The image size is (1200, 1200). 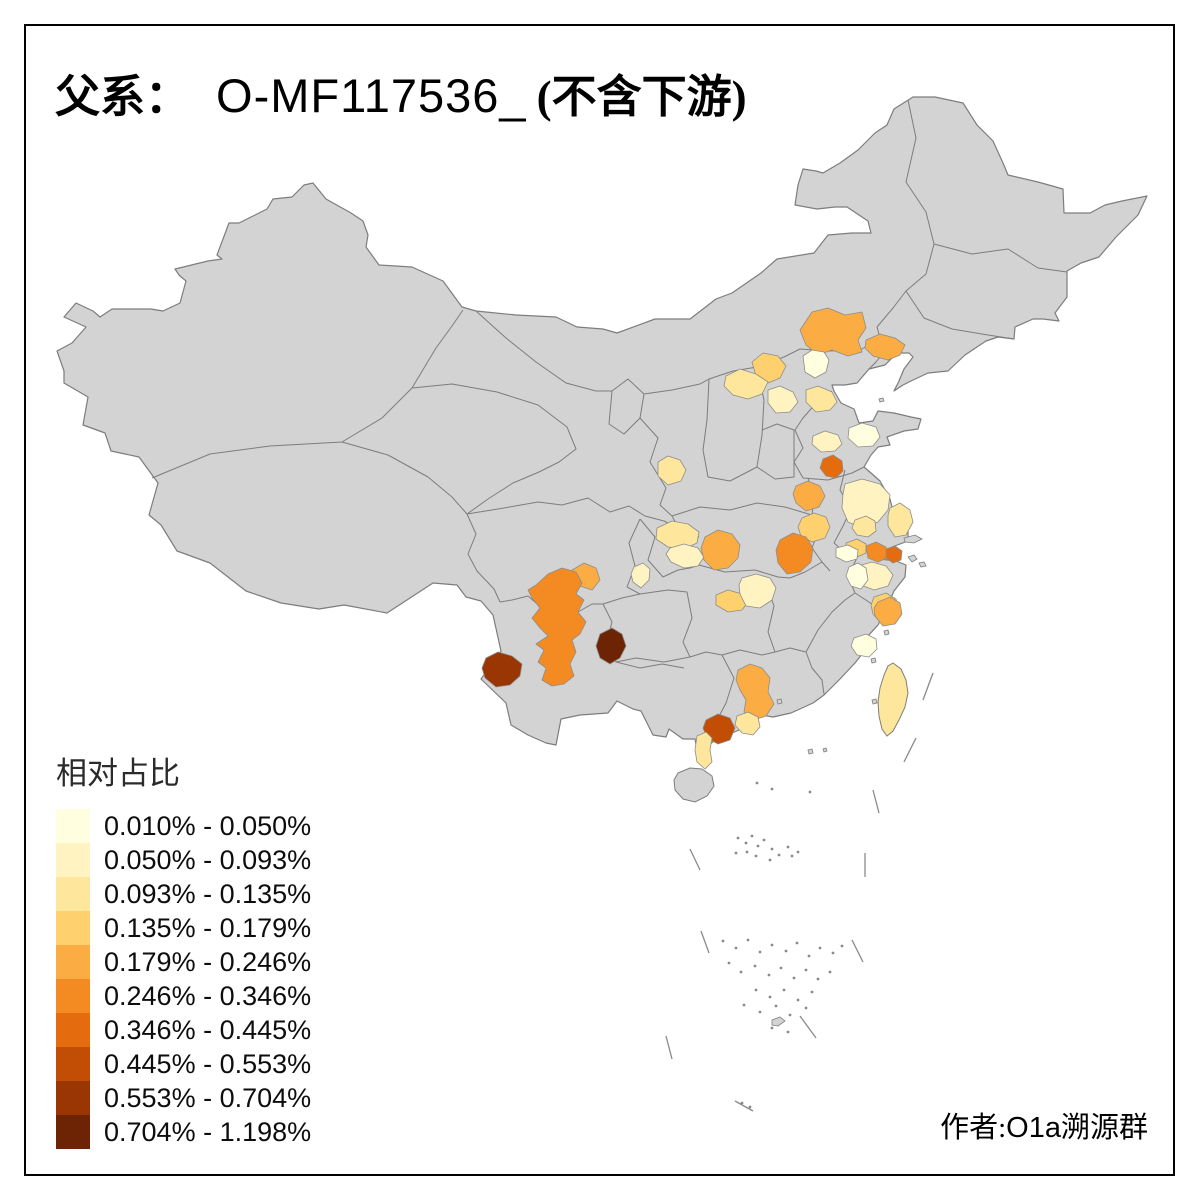 What do you see at coordinates (694, 785) in the screenshot?
I see `hainan-island` at bounding box center [694, 785].